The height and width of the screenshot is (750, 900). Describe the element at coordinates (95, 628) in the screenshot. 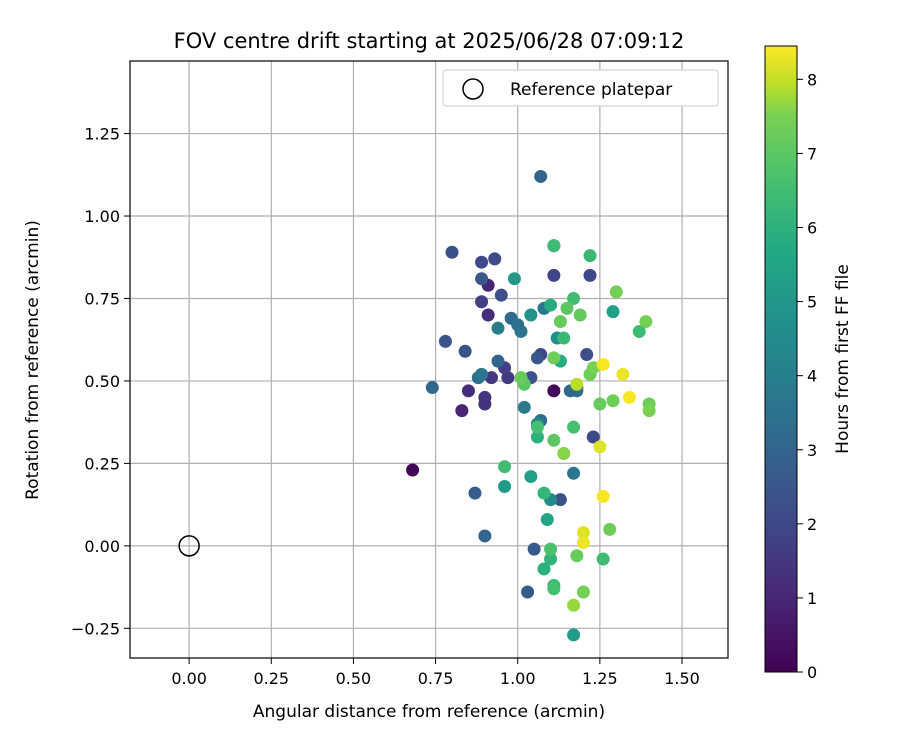

I see `y-tick-label: −0.25` at that location.